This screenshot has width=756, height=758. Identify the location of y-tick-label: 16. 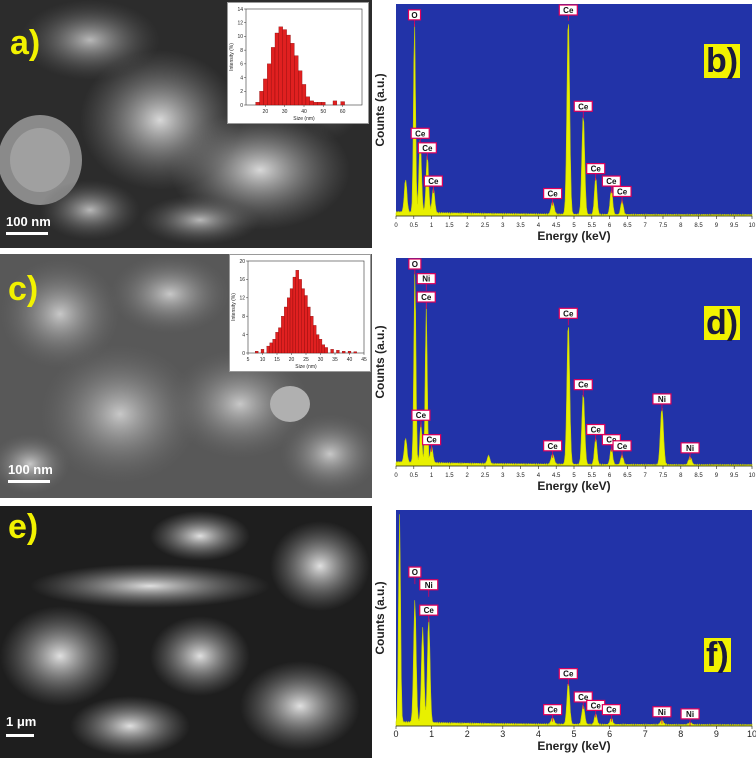
(242, 280).